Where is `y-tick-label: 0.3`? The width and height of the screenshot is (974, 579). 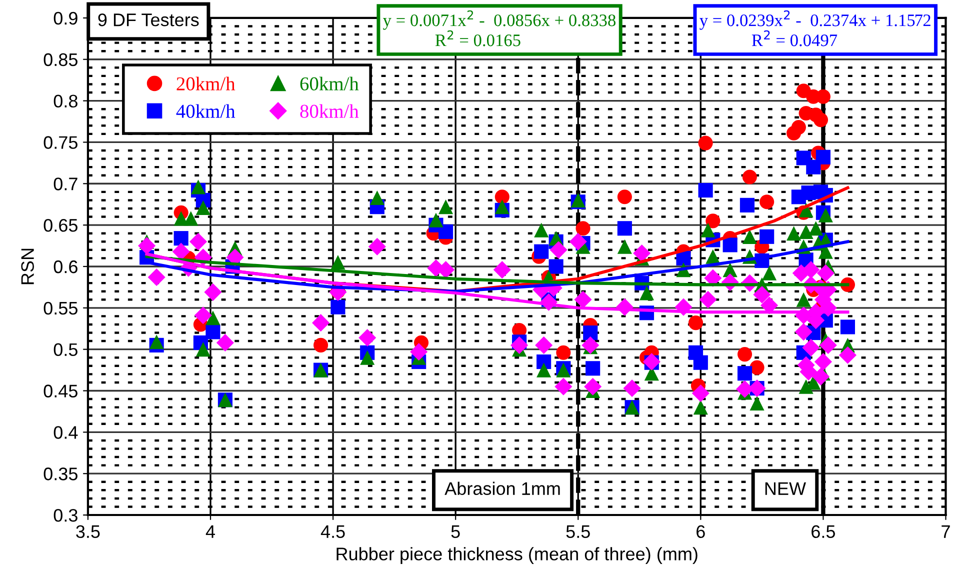
y-tick-label: 0.3 is located at coordinates (66, 515).